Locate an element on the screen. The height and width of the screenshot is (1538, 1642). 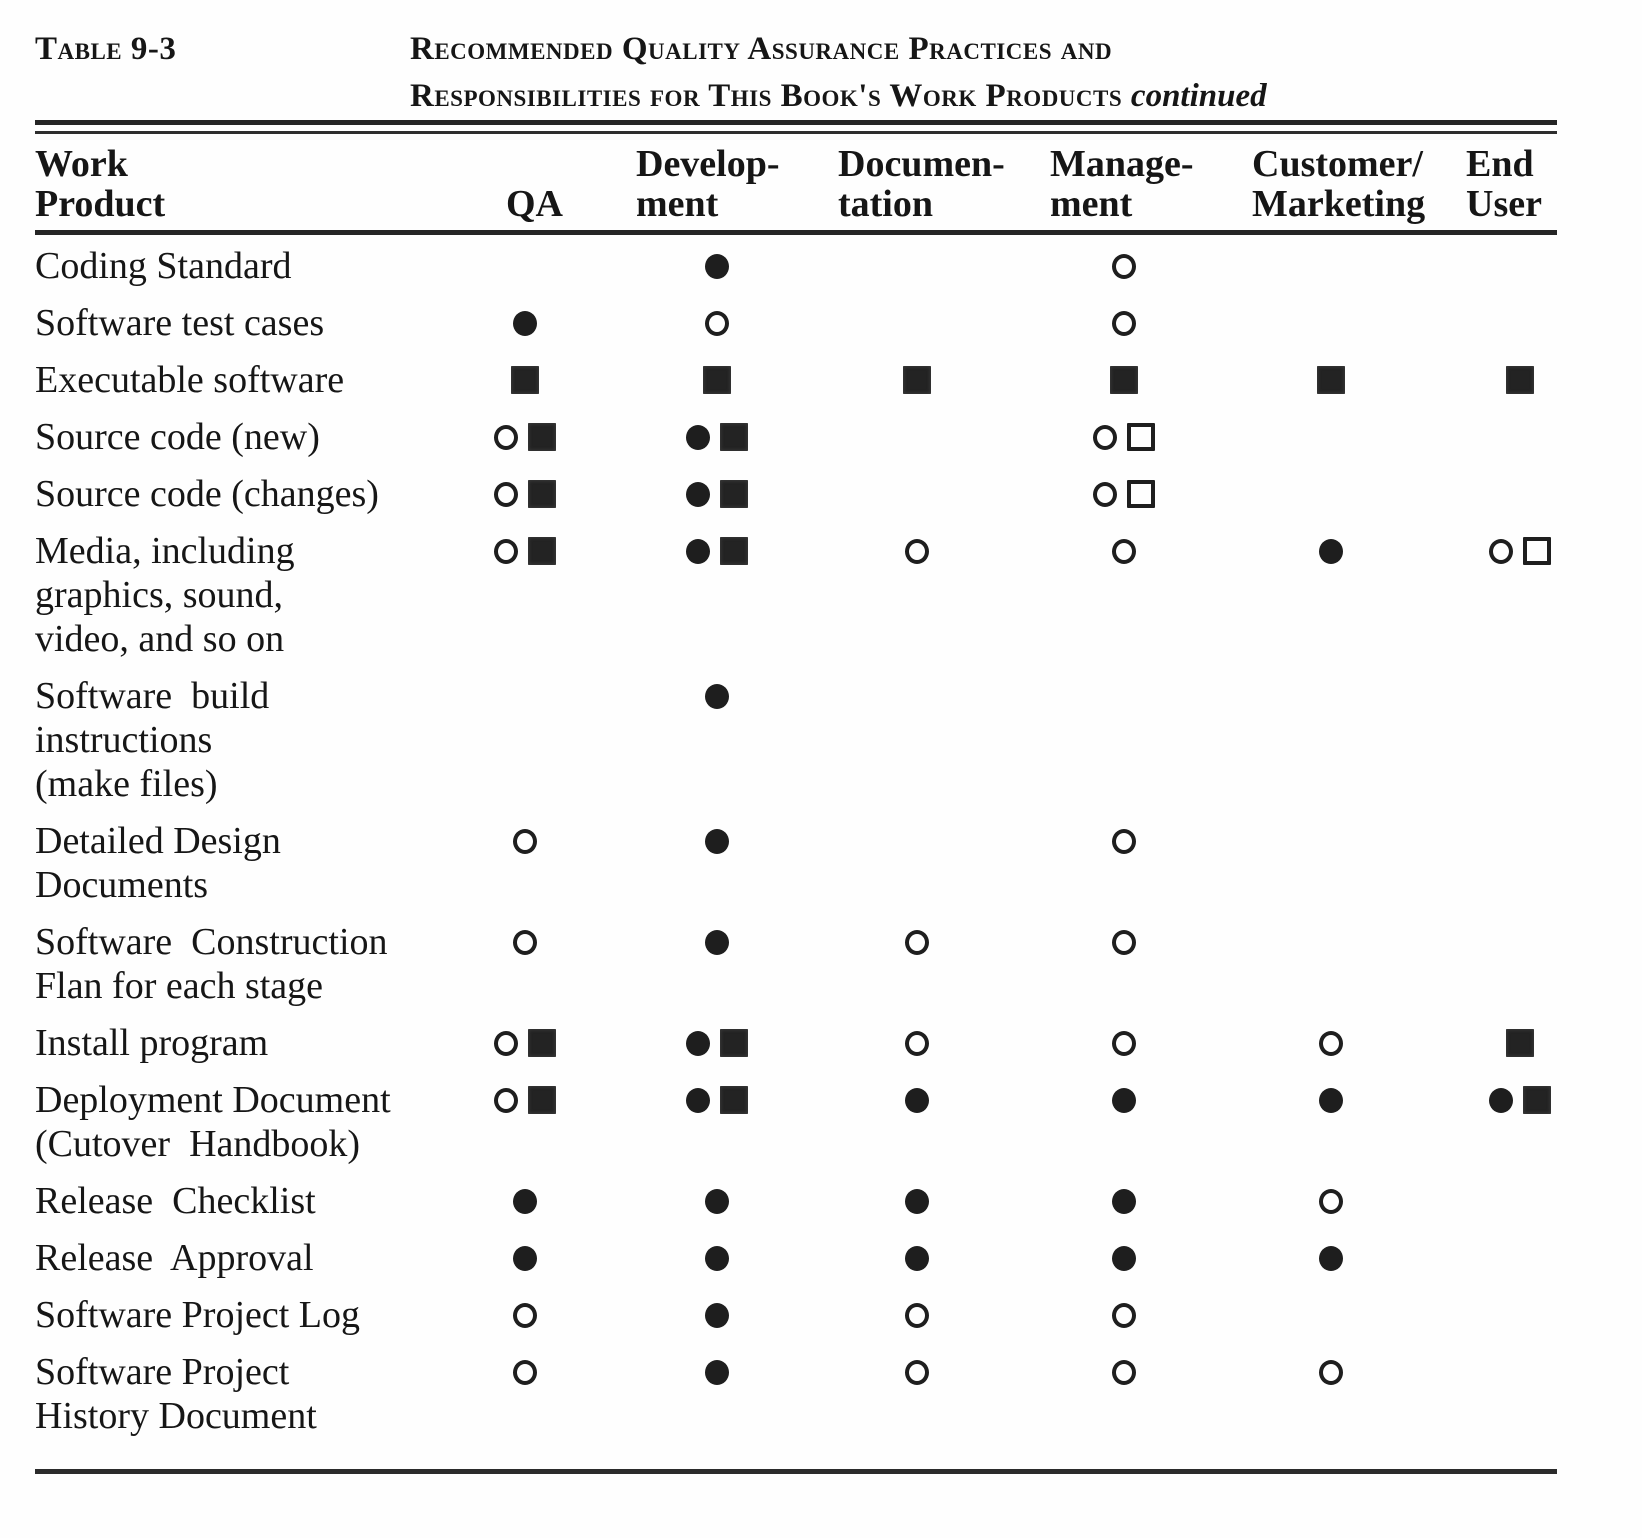
column-header-text: Develop- is located at coordinates (708, 164).